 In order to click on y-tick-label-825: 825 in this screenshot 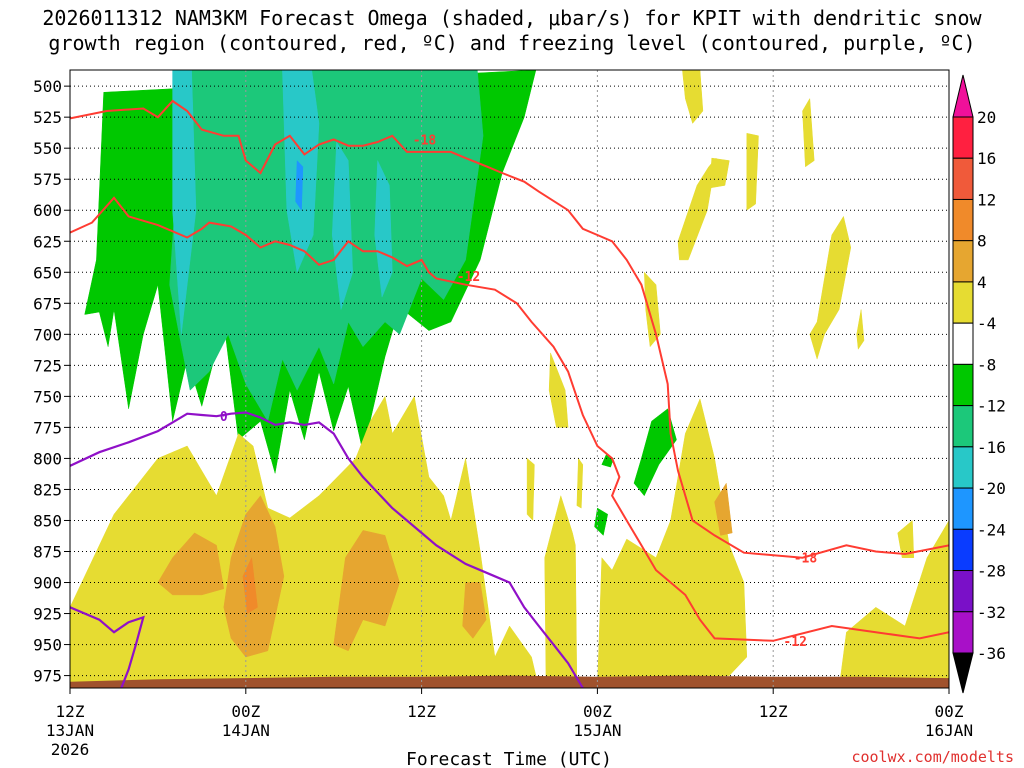, I will do `click(47, 489)`.